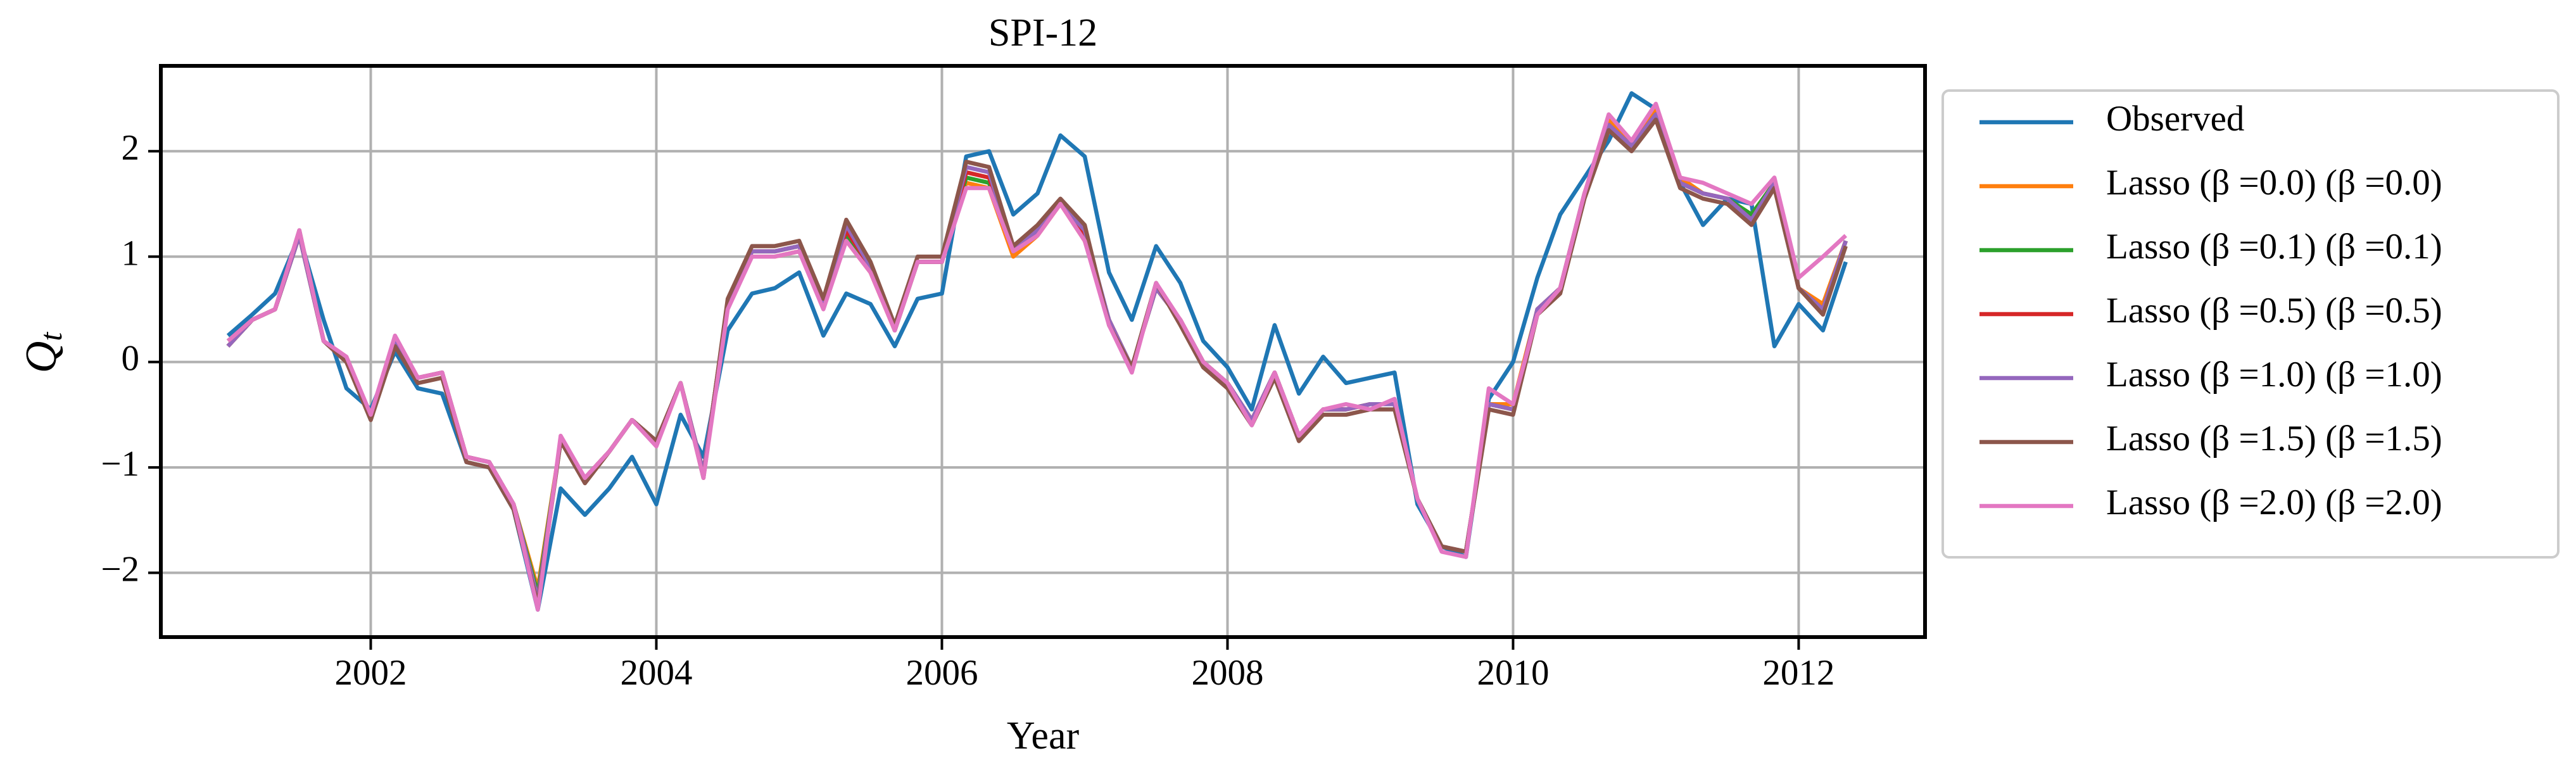 The height and width of the screenshot is (784, 2576). Describe the element at coordinates (131, 148) in the screenshot. I see `y-tick-label: 2` at that location.